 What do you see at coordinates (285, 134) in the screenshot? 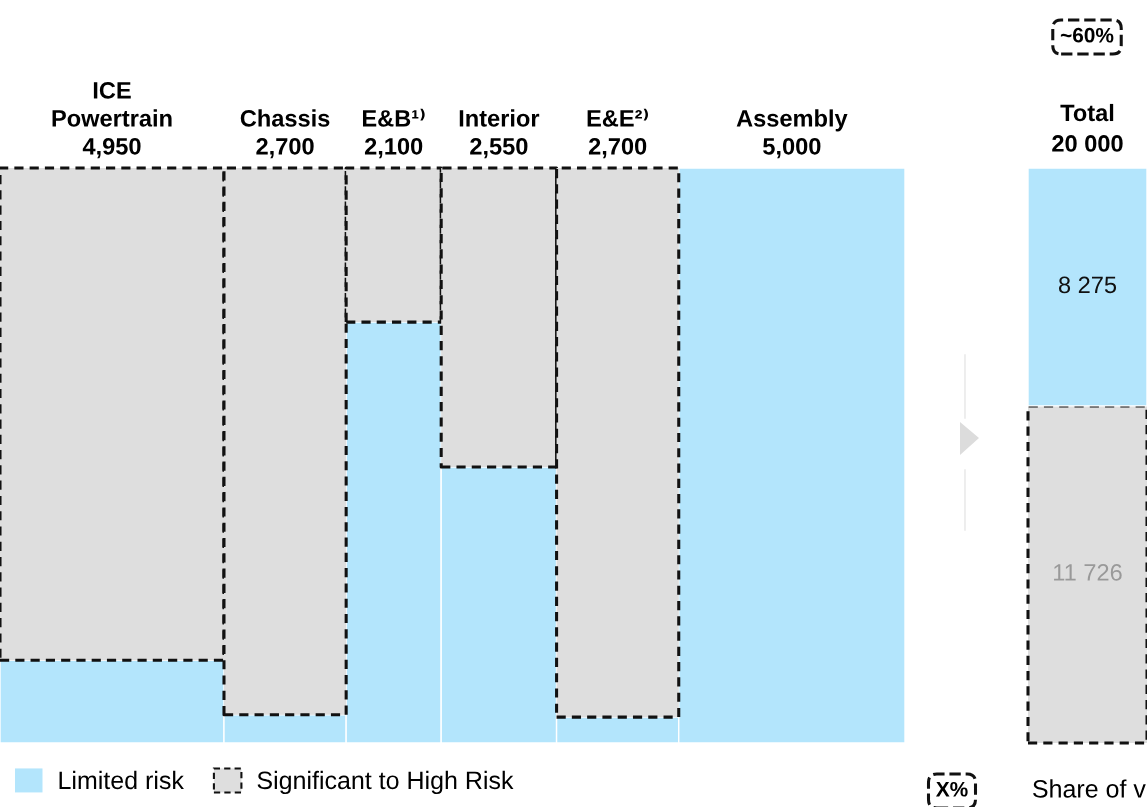
I see `category-label: Chassis 2,700` at bounding box center [285, 134].